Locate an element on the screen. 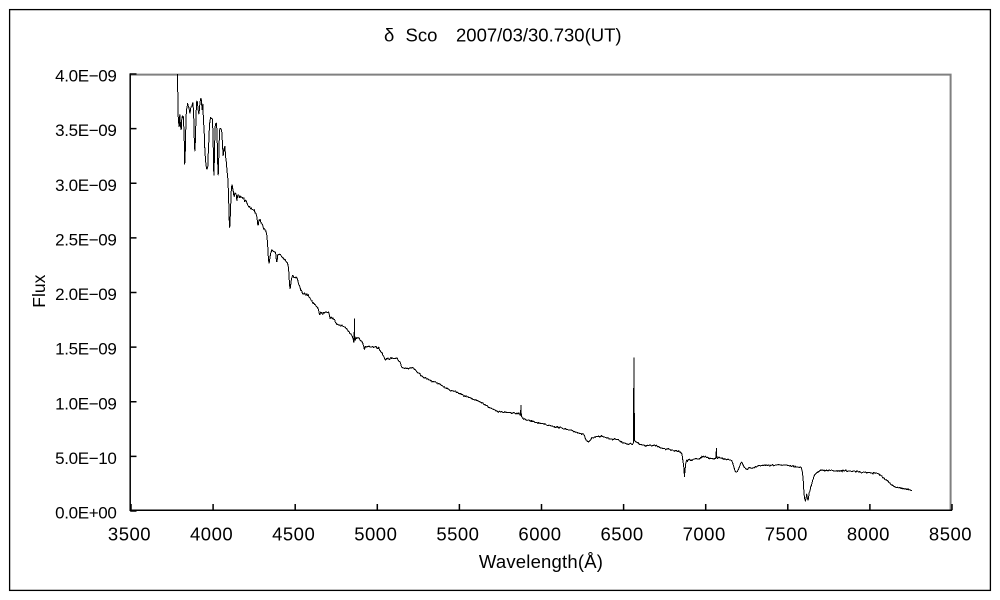 The image size is (1000, 600). svg-text: 5.0E−10 is located at coordinates (85, 458).